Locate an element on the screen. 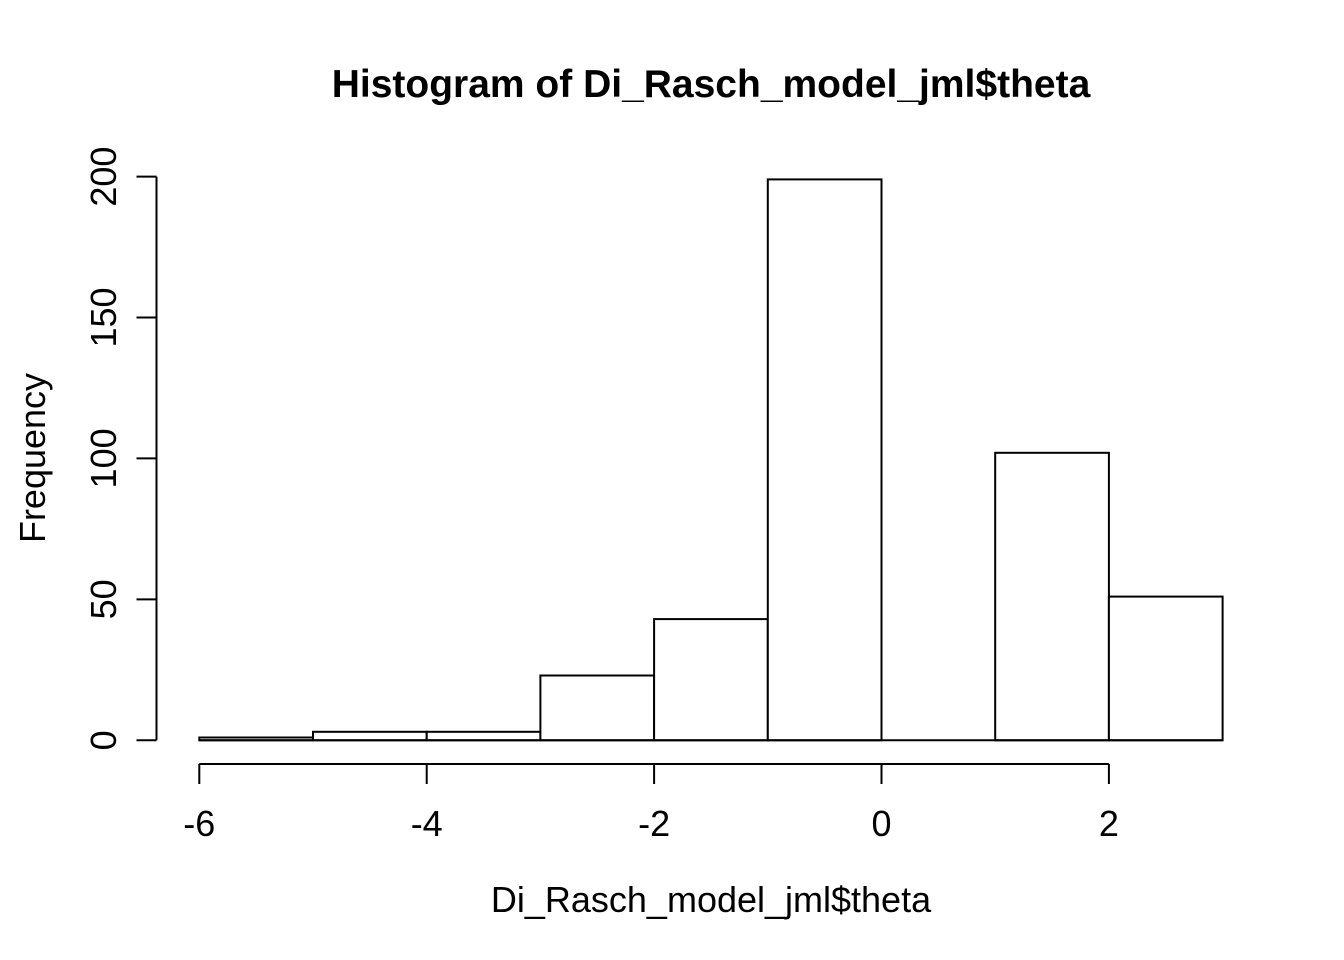 Image resolution: width=1344 pixels, height=960 pixels. y-tick-label: 200 is located at coordinates (103, 177).